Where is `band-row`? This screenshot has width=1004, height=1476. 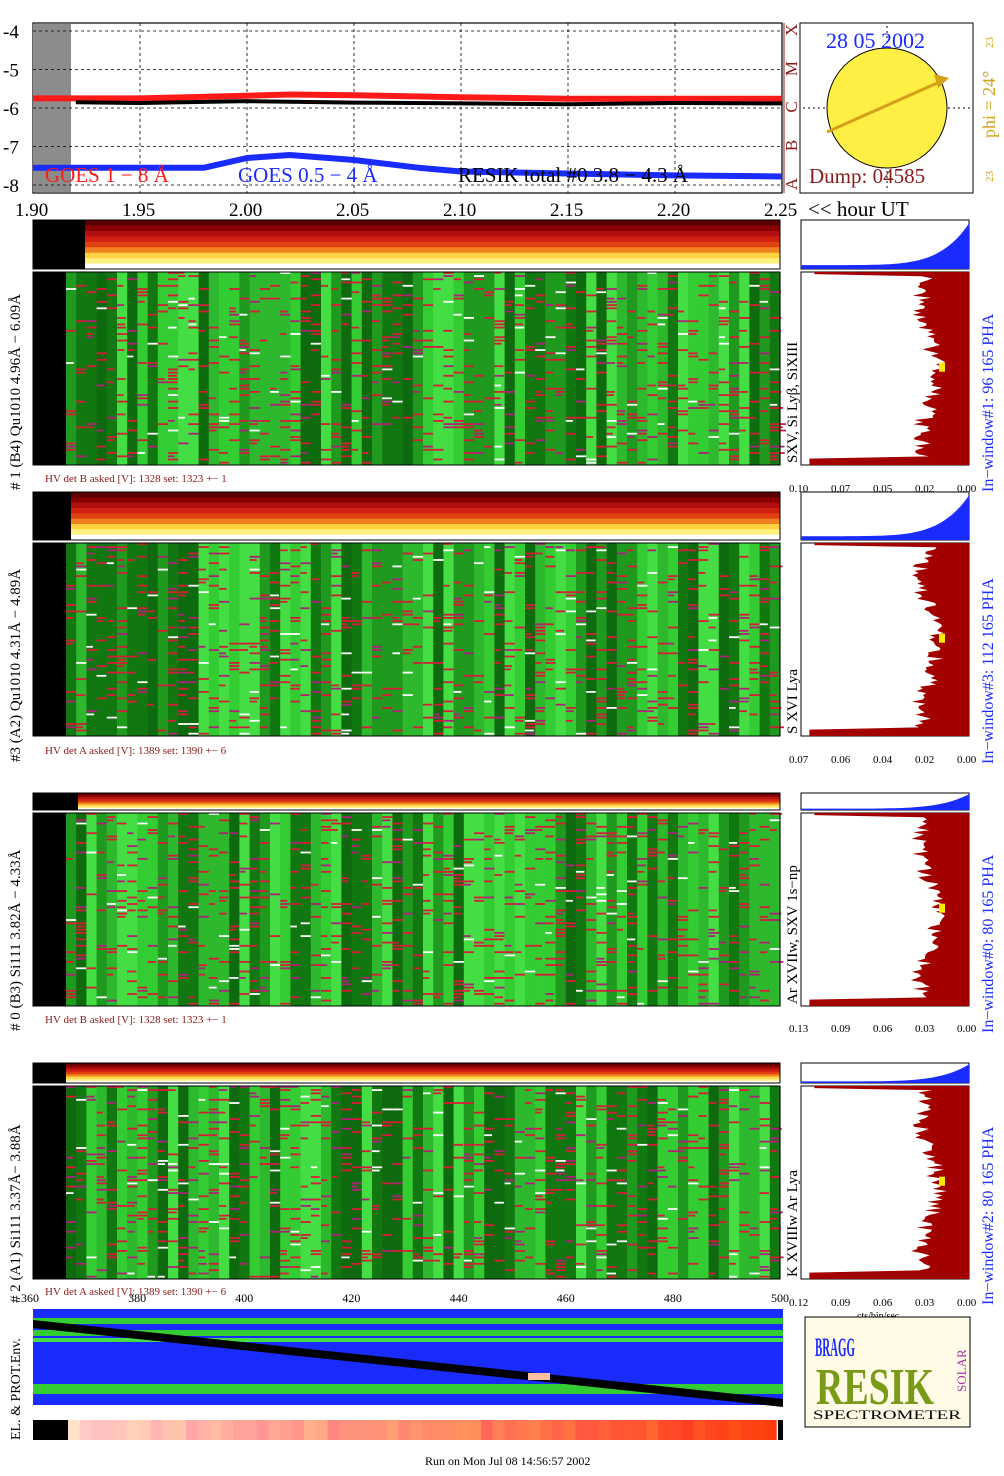 band-row is located at coordinates (429, 801).